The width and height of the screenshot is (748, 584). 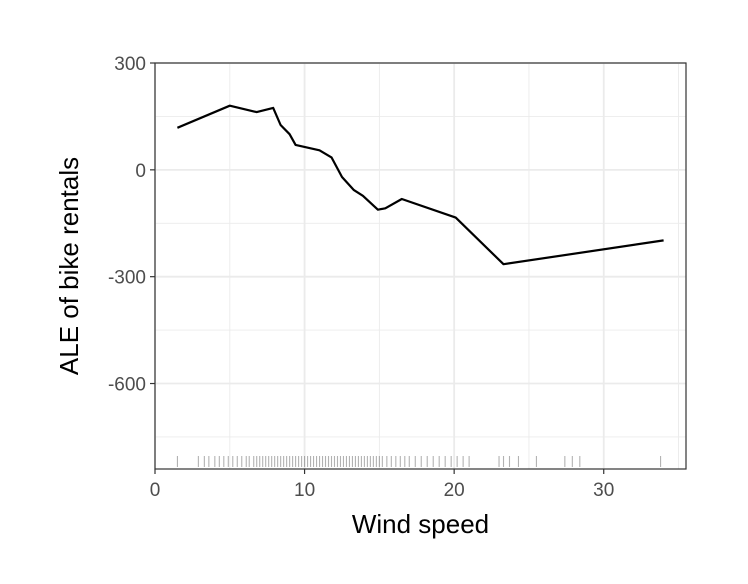 I want to click on y-axis-title: ALE of bike rentals, so click(x=69, y=266).